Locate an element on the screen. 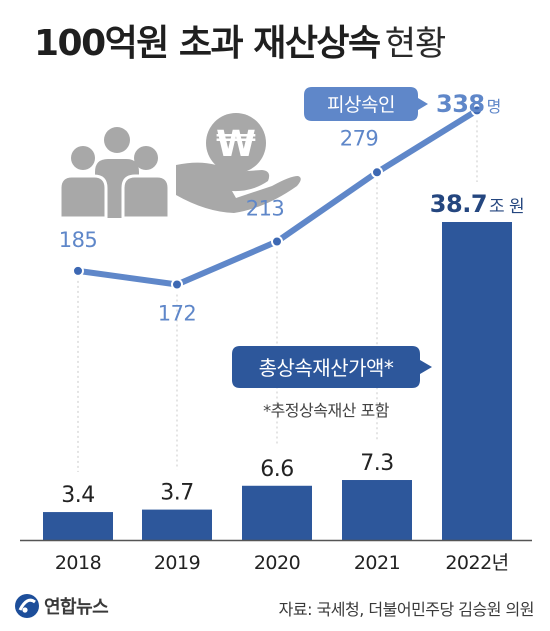 The height and width of the screenshot is (631, 550). won-hand-icon: ₩ is located at coordinates (238, 163).